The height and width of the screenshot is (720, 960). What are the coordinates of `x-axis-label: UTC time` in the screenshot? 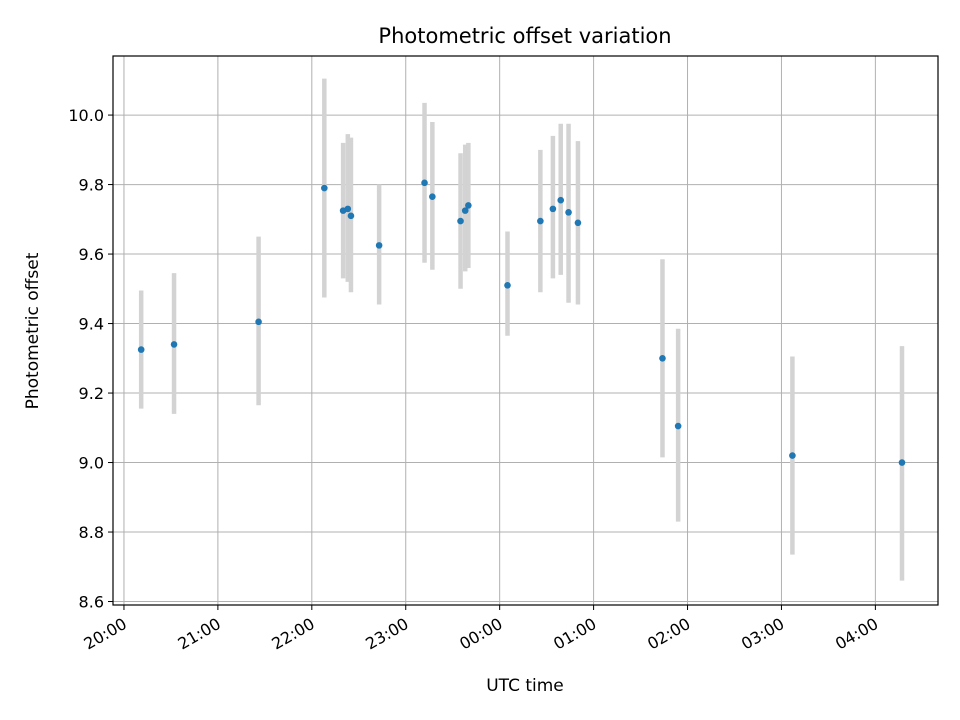 It's located at (525, 686).